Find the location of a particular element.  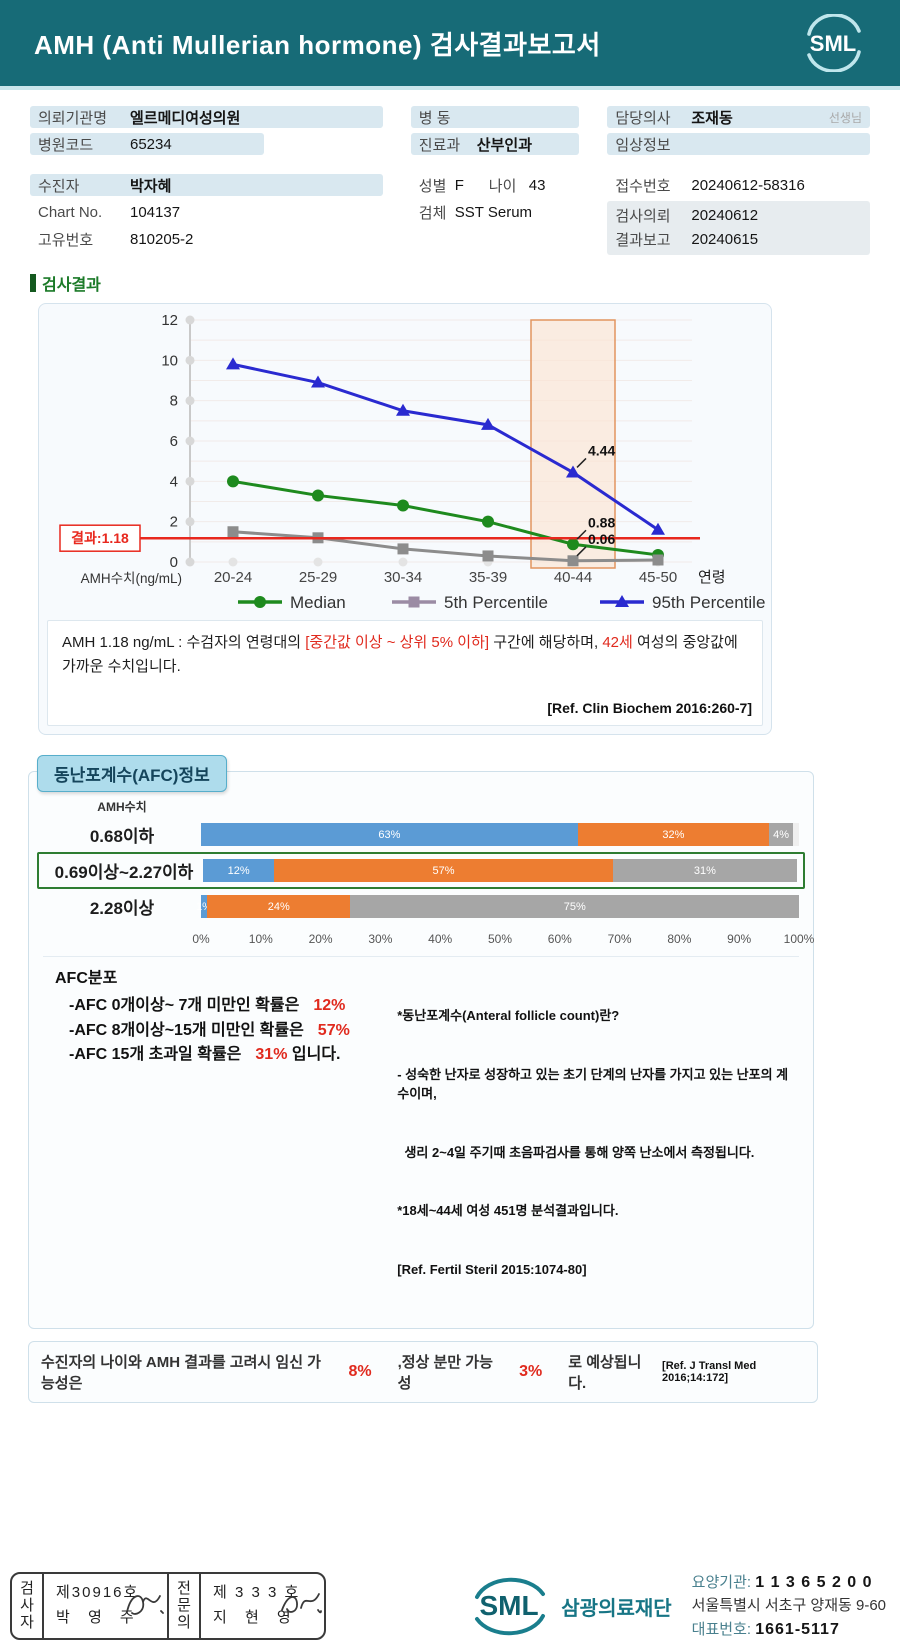

svg-text: 4.44 is located at coordinates (601, 450).